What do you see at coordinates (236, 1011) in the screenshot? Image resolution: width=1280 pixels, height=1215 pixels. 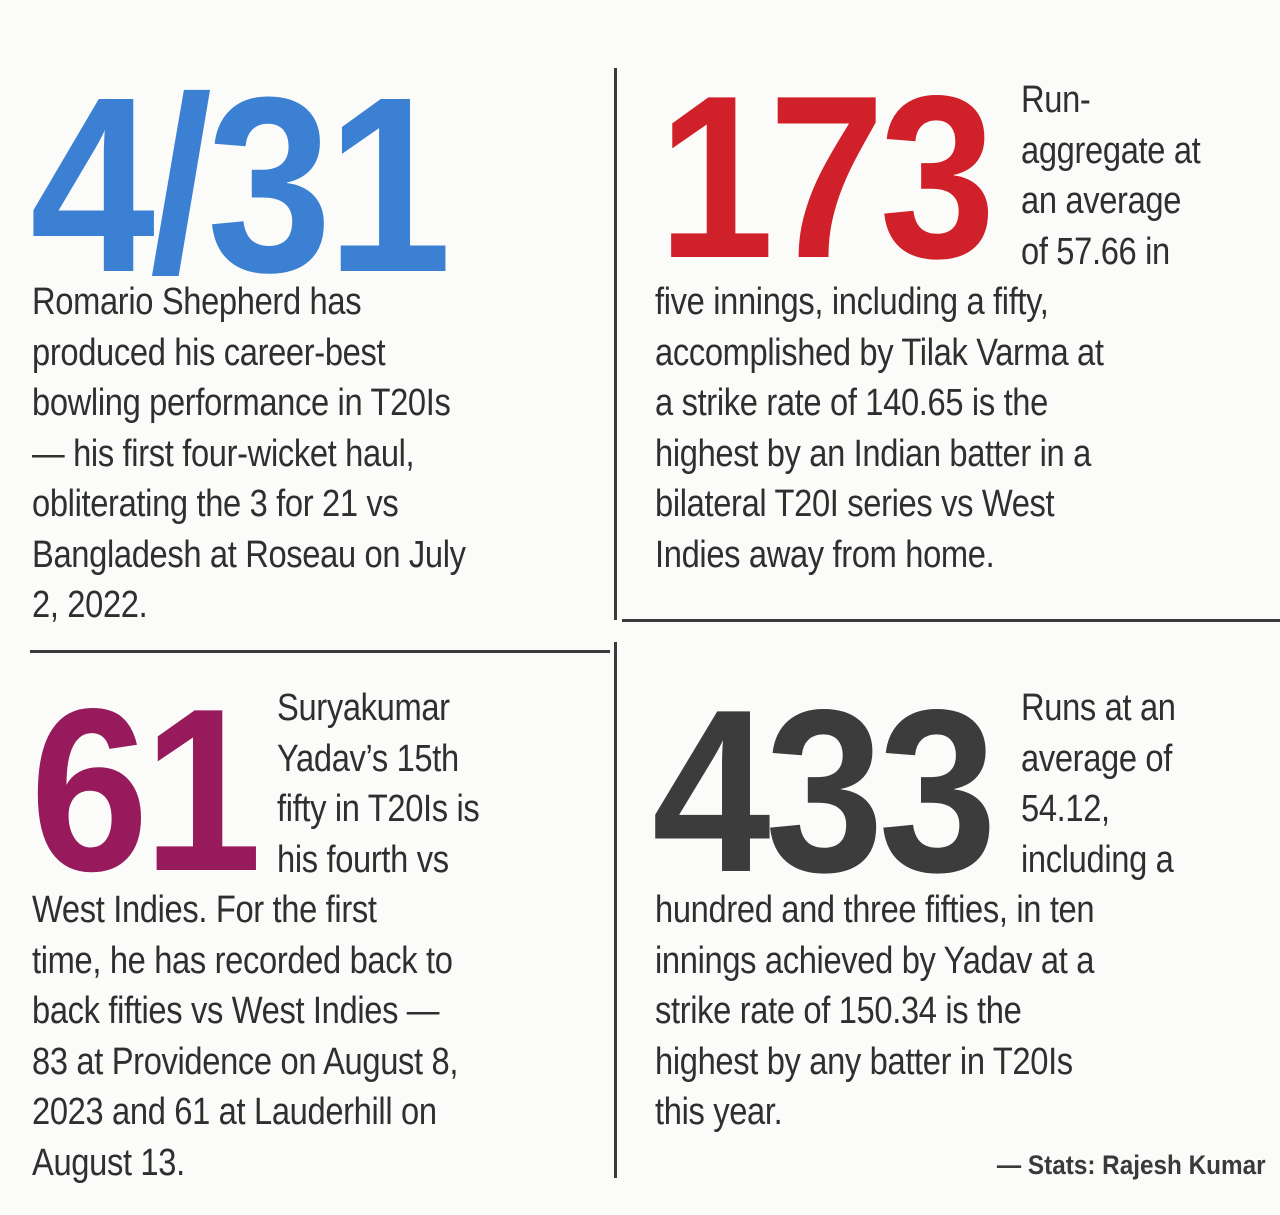 I see `text-line: back fifties vs West Indies —` at bounding box center [236, 1011].